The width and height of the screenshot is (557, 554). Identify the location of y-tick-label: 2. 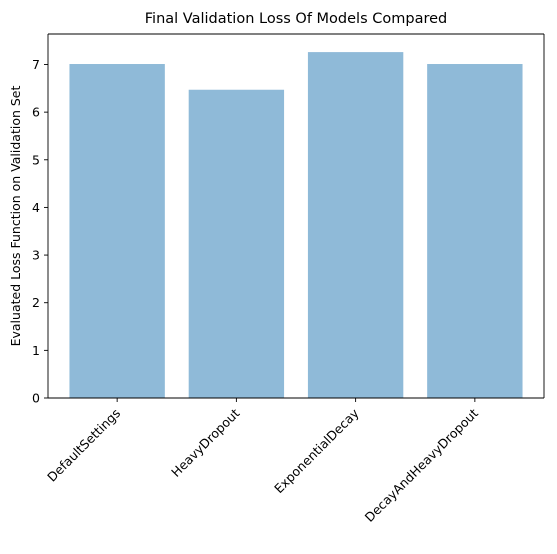
(36, 302).